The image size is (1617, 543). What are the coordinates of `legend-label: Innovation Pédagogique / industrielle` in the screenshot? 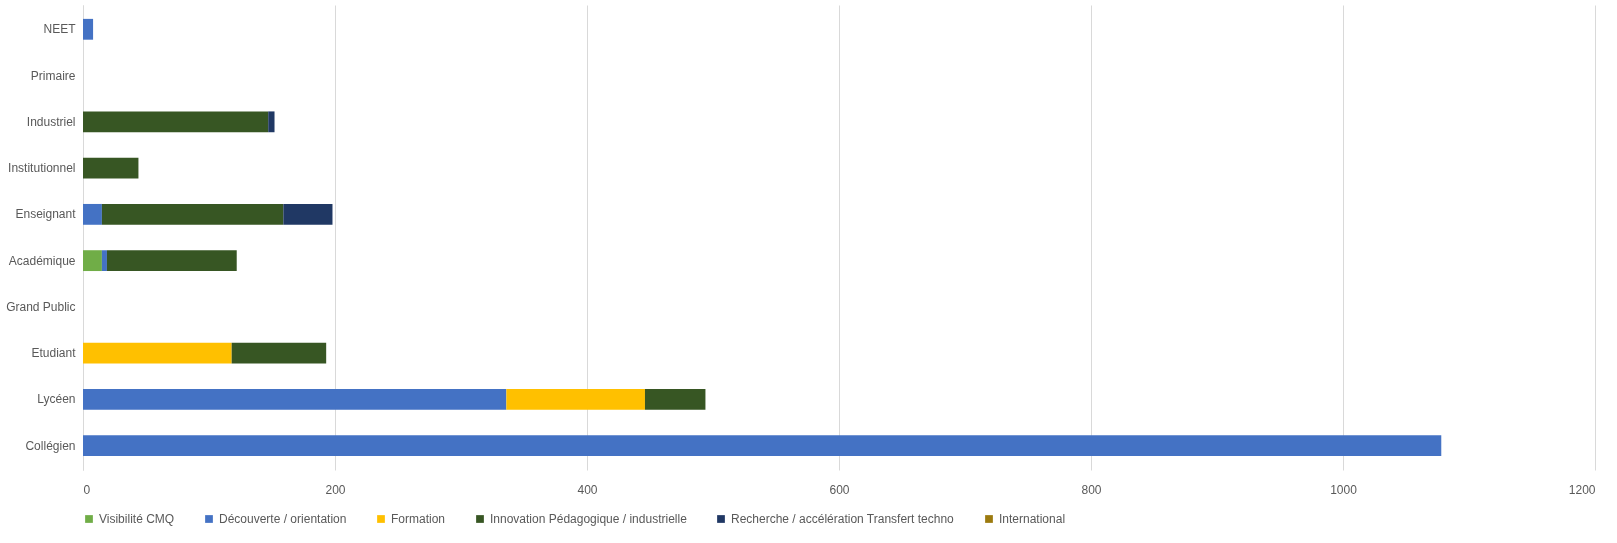 It's located at (589, 519).